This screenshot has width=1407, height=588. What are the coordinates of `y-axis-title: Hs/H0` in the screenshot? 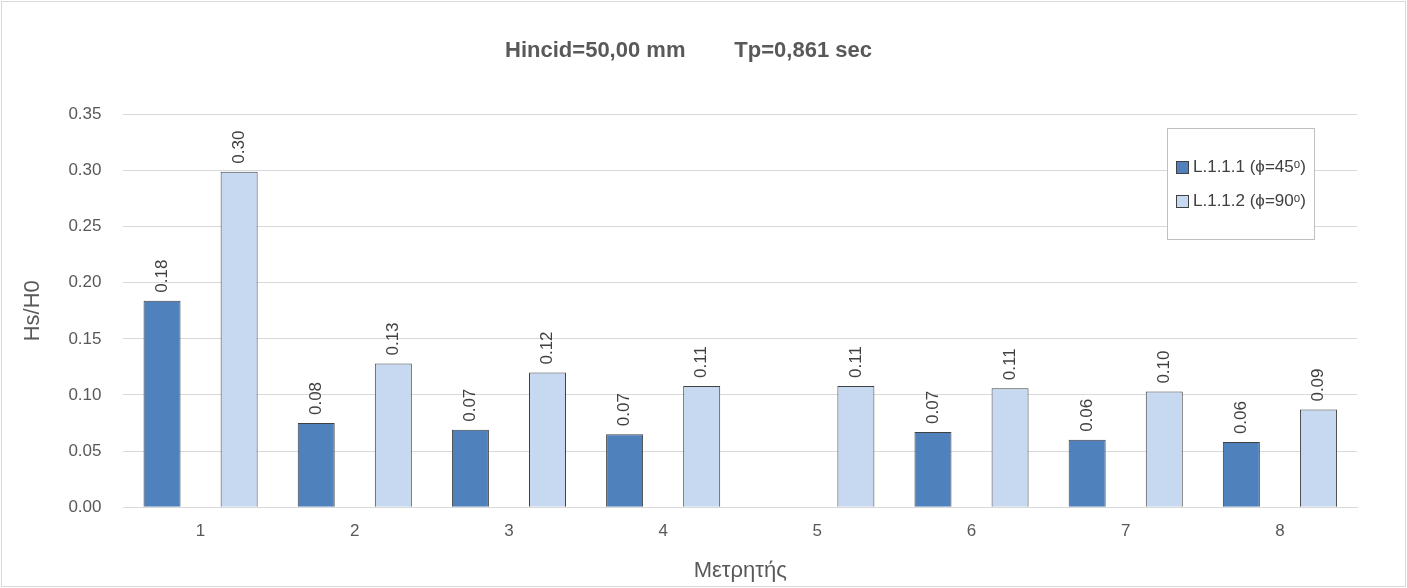 It's located at (32, 311).